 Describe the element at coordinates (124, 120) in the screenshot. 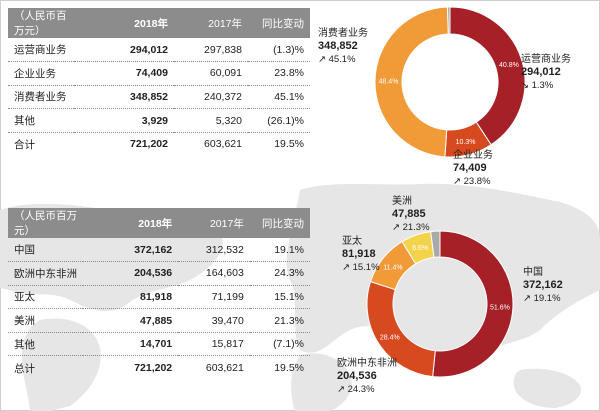

I see `value-2018: 3,929` at that location.